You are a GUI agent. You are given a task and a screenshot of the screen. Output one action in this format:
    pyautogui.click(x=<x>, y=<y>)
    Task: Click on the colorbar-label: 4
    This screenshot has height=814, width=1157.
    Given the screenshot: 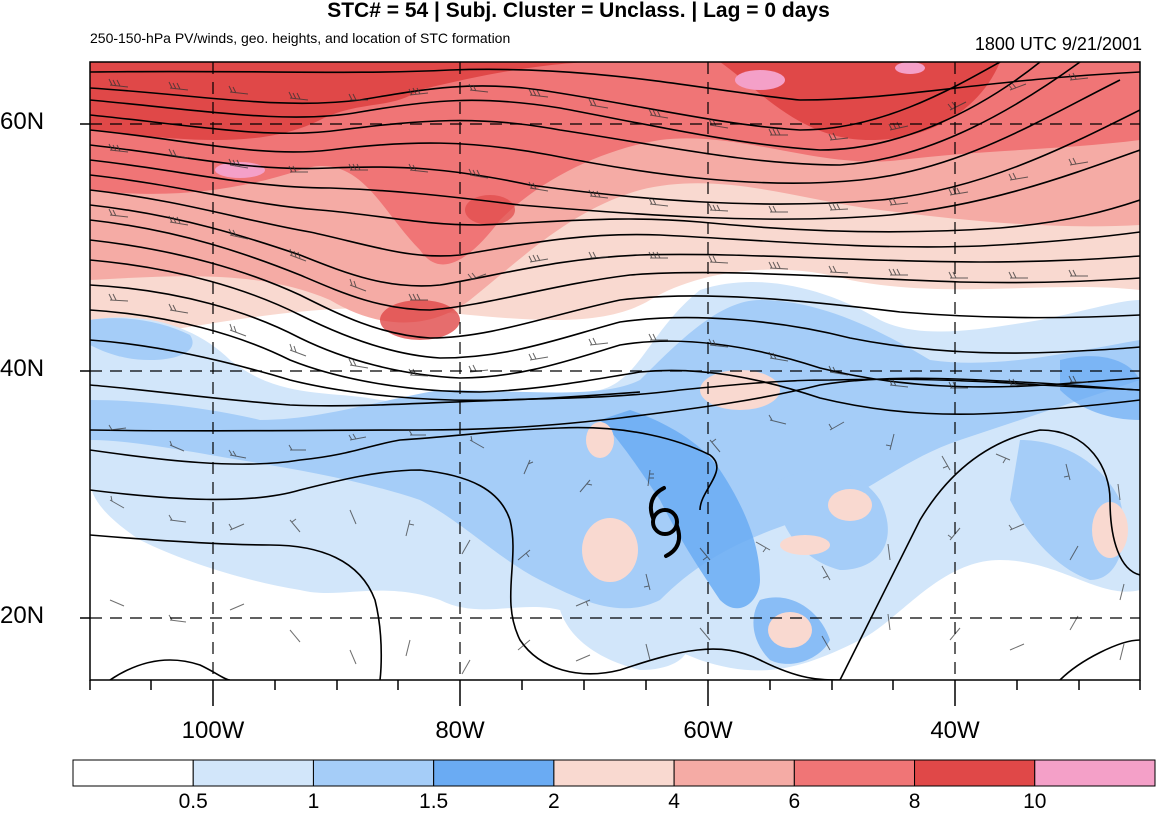 What is the action you would take?
    pyautogui.click(x=674, y=801)
    